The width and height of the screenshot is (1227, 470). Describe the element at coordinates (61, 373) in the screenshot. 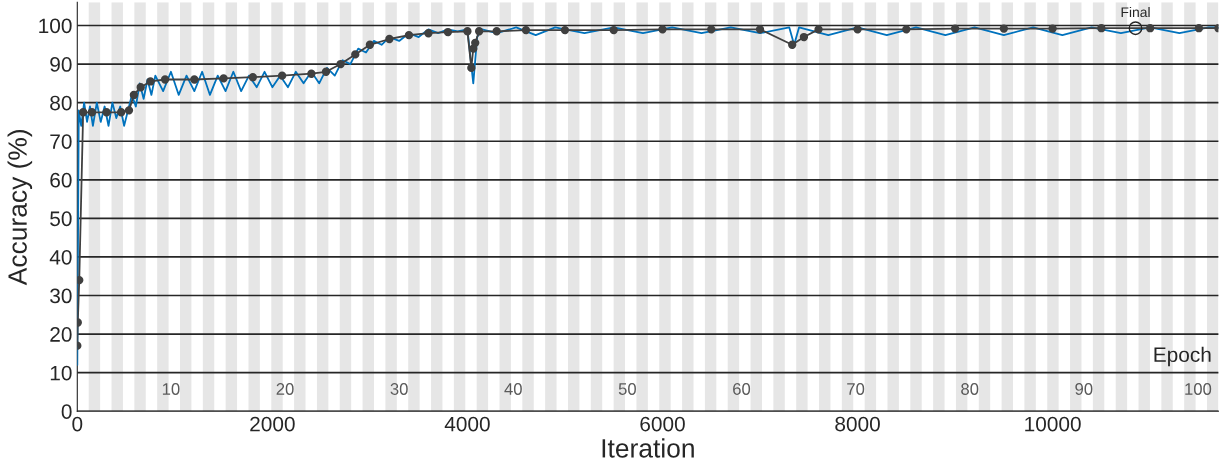

I see `y-tick-label: 10` at that location.